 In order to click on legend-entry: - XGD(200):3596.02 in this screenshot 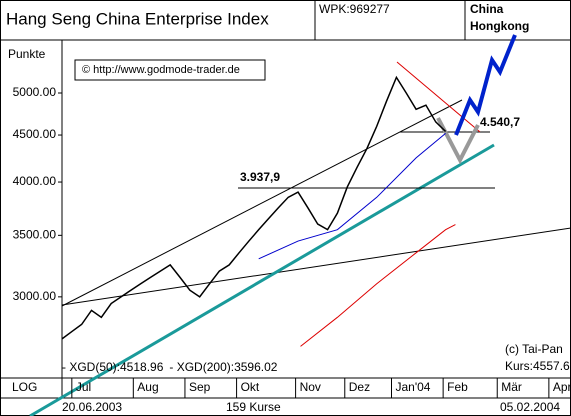, I will do `click(223, 367)`.